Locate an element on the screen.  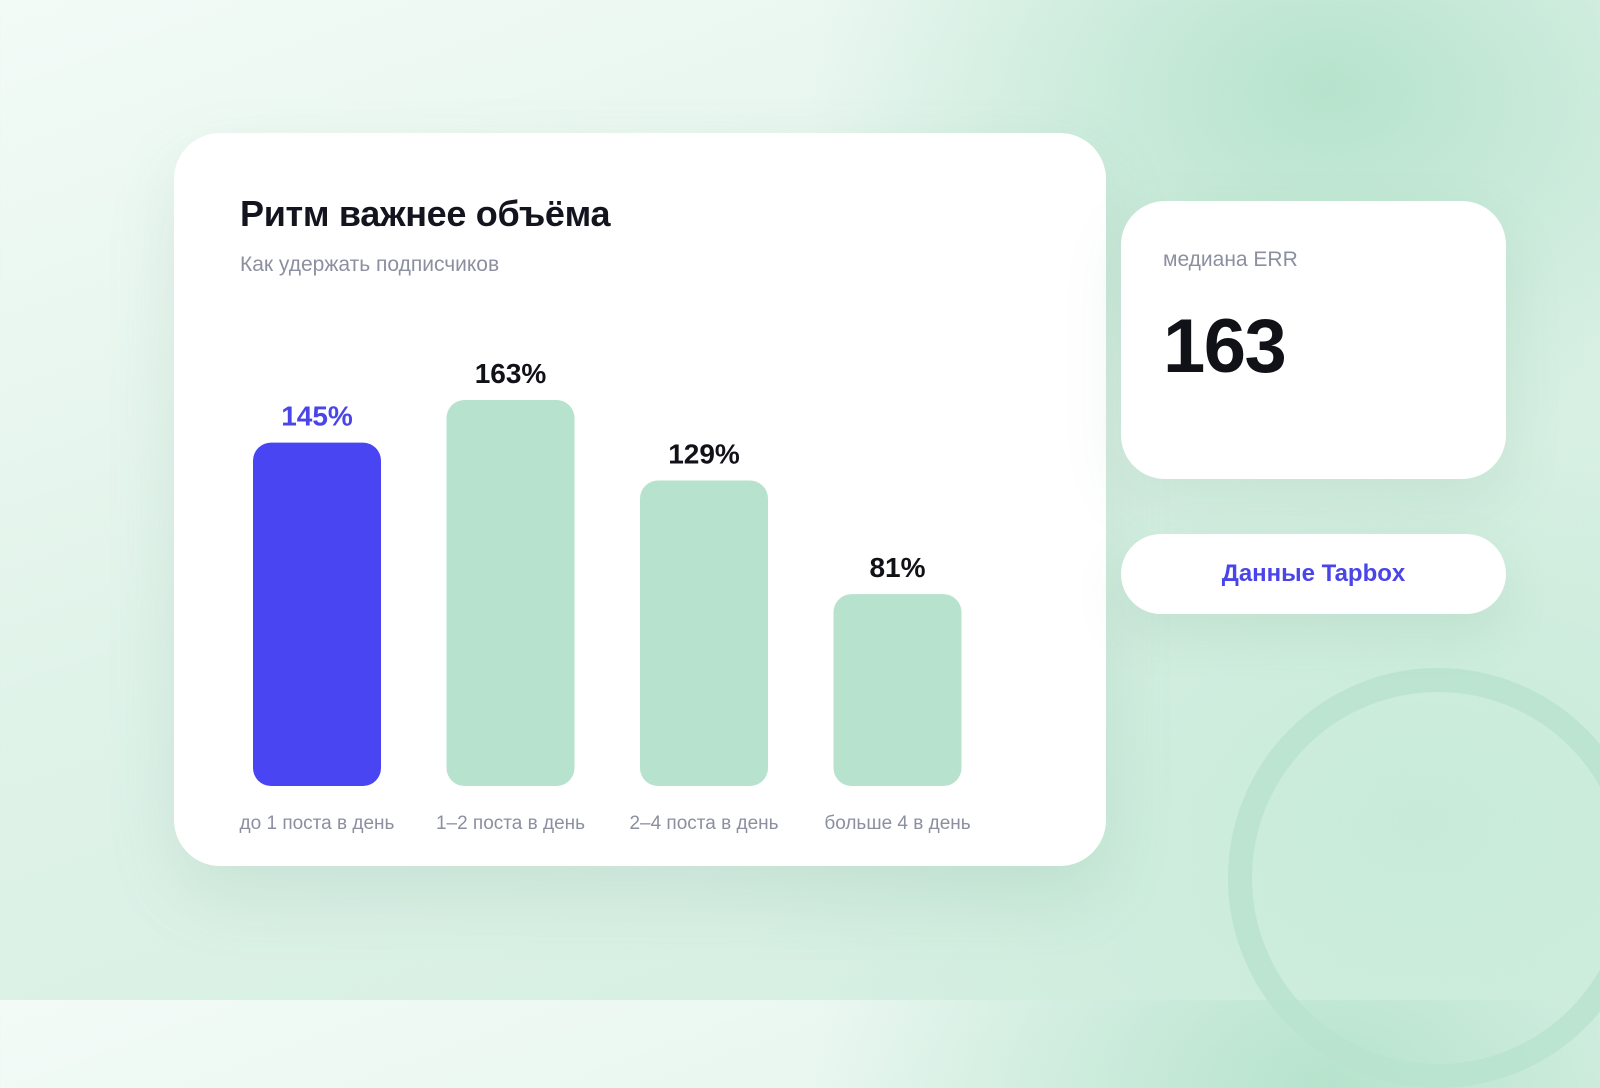
bar-value-label-3: 129% is located at coordinates (704, 454).